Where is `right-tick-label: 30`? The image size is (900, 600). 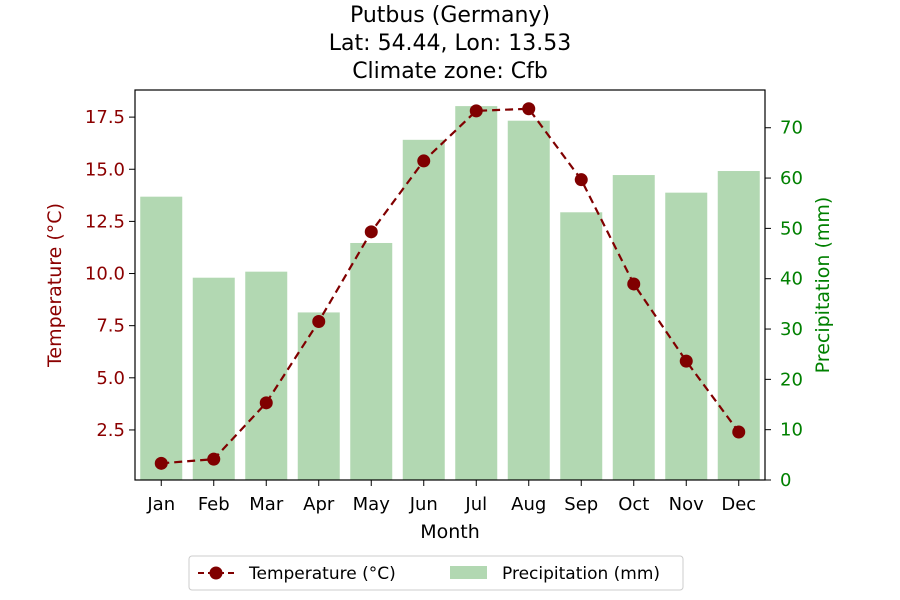
right-tick-label: 30 is located at coordinates (791, 329).